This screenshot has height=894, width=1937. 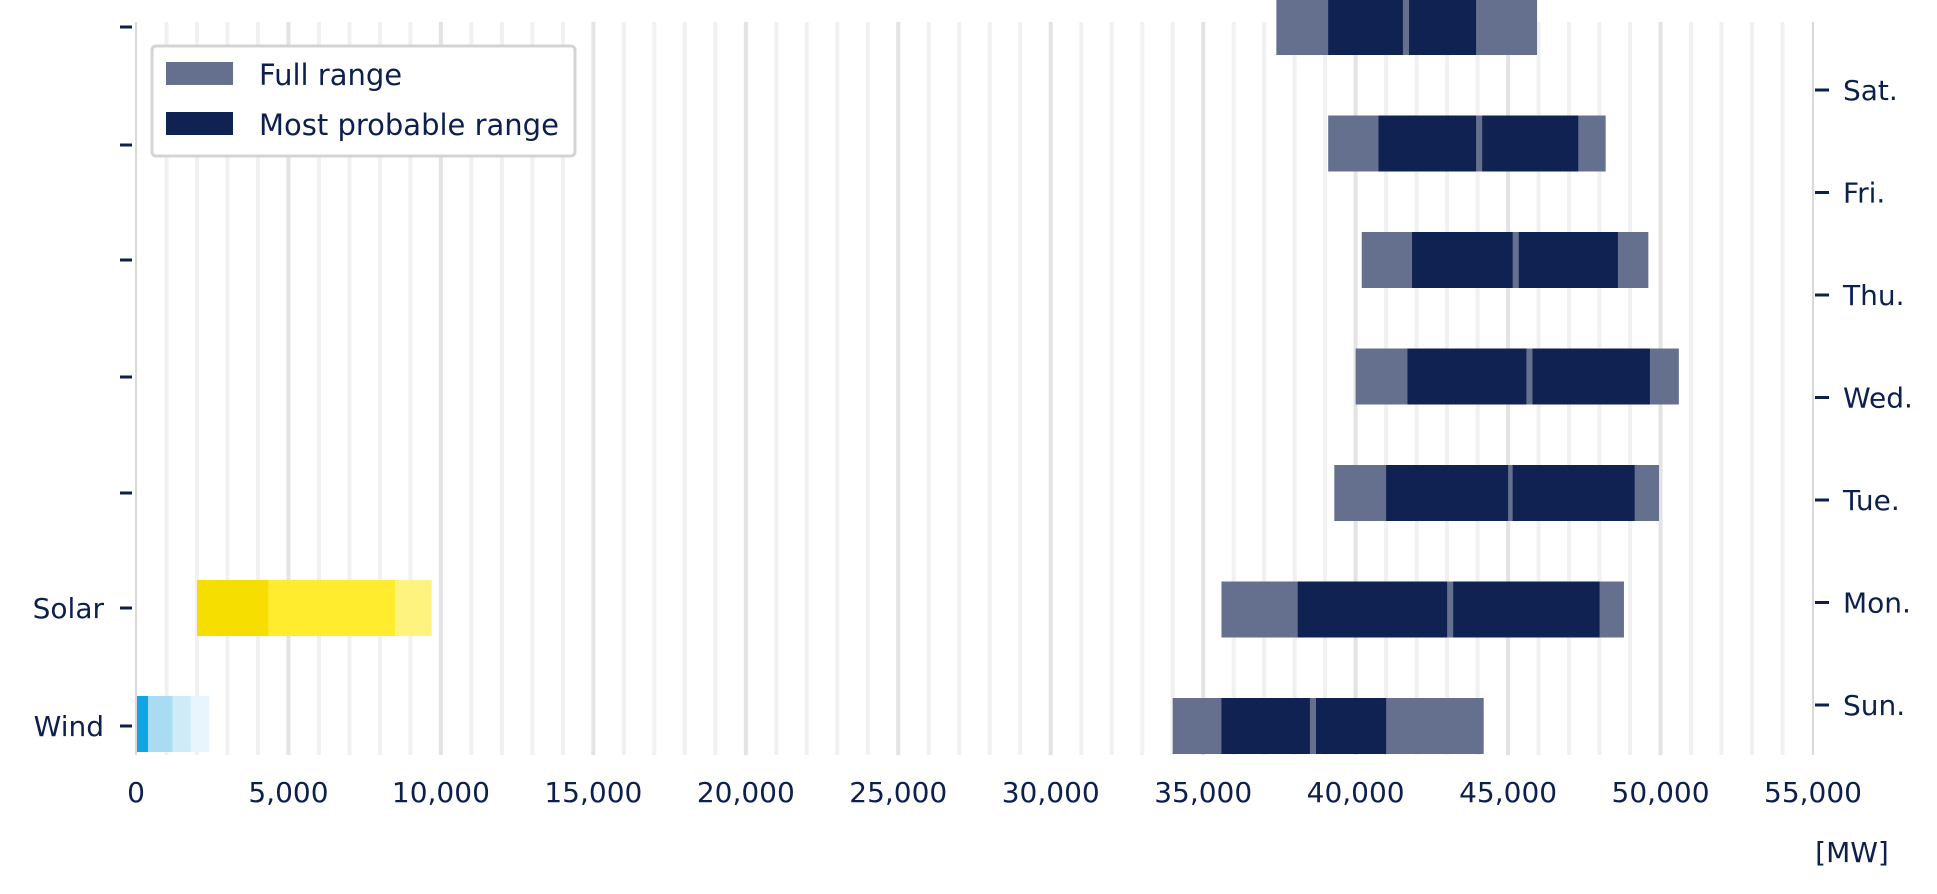 What do you see at coordinates (1864, 193) in the screenshot?
I see `right-axis-label: Fri.` at bounding box center [1864, 193].